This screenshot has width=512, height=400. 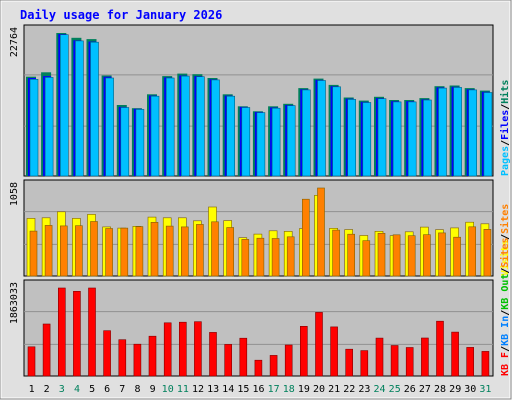 I want to click on day-label-19: 19, so click(x=304, y=389).